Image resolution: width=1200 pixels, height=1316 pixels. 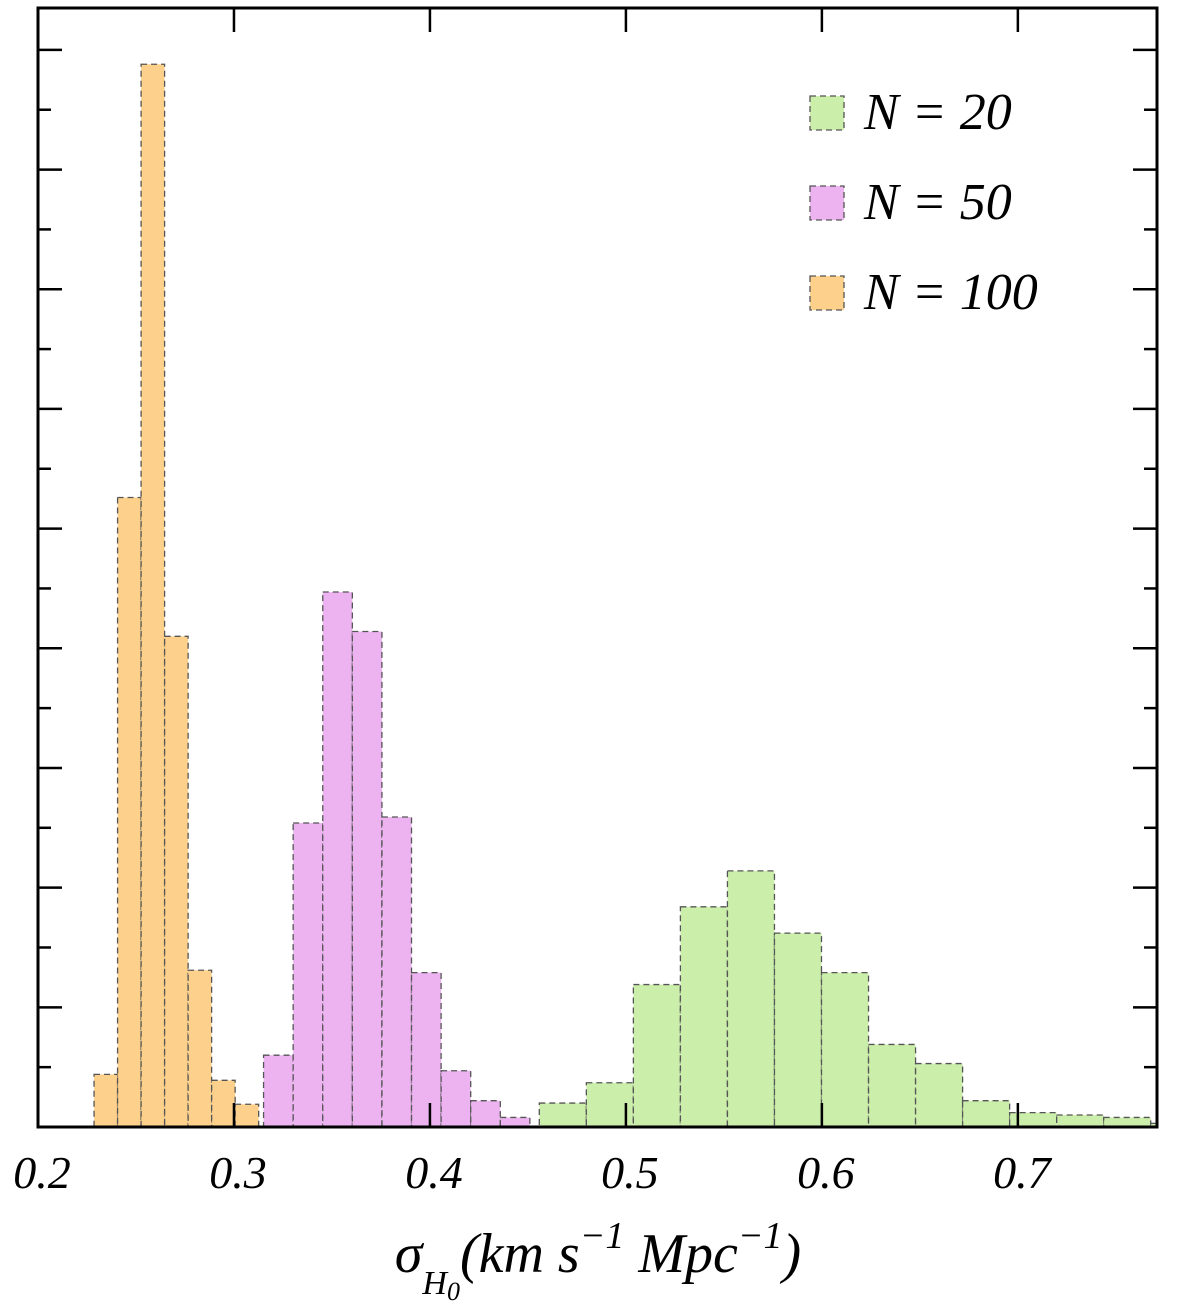 I want to click on x-label-part: σ, so click(x=410, y=1254).